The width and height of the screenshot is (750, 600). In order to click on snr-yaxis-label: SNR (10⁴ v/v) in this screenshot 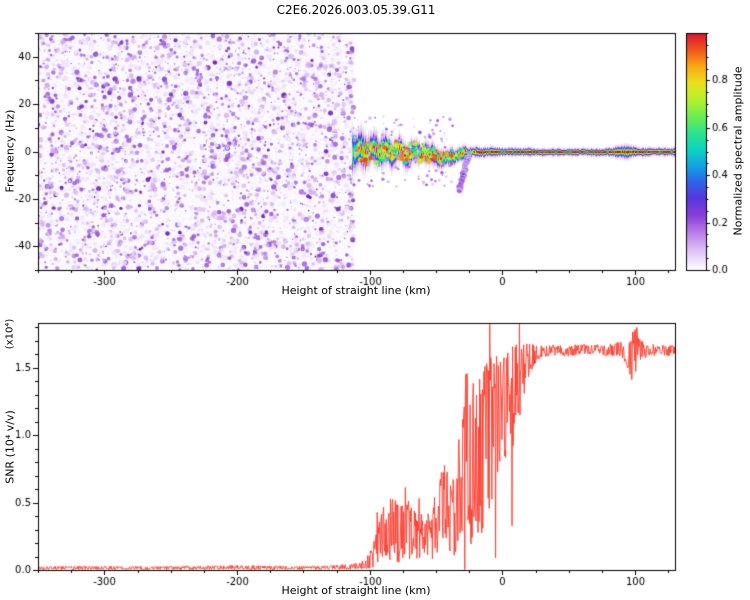, I will do `click(10, 447)`.